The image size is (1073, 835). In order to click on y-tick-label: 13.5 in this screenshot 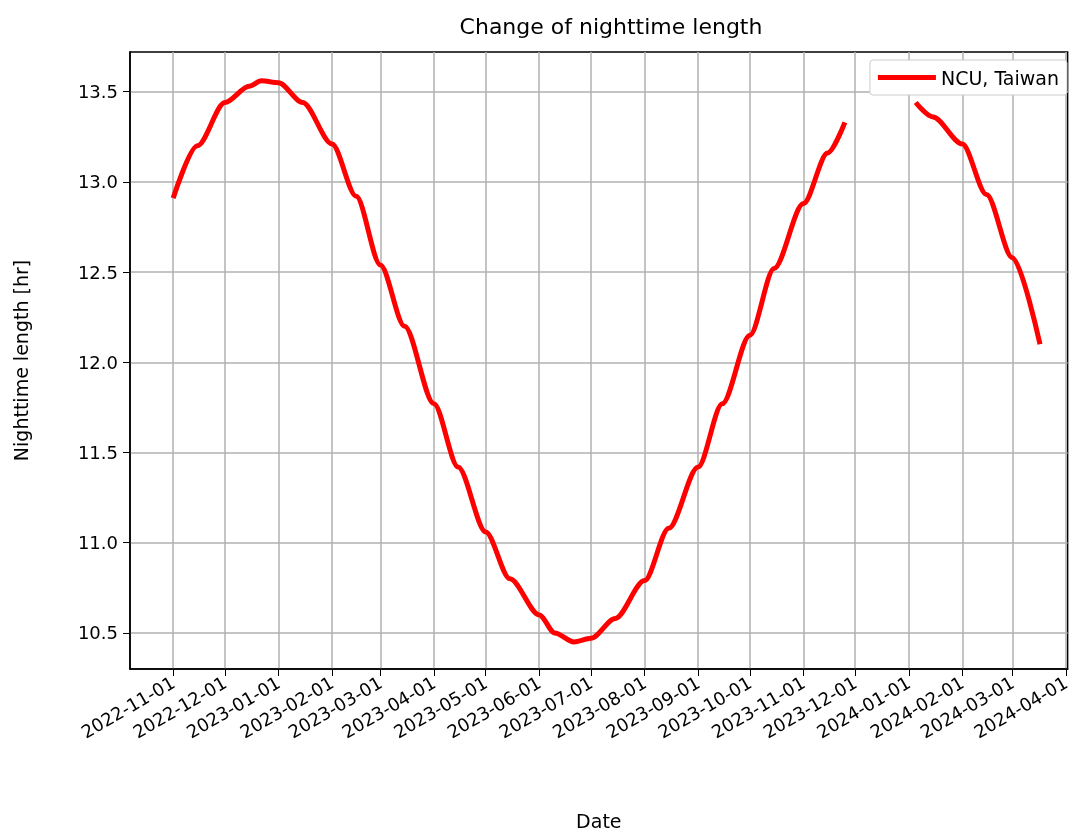, I will do `click(97, 92)`.